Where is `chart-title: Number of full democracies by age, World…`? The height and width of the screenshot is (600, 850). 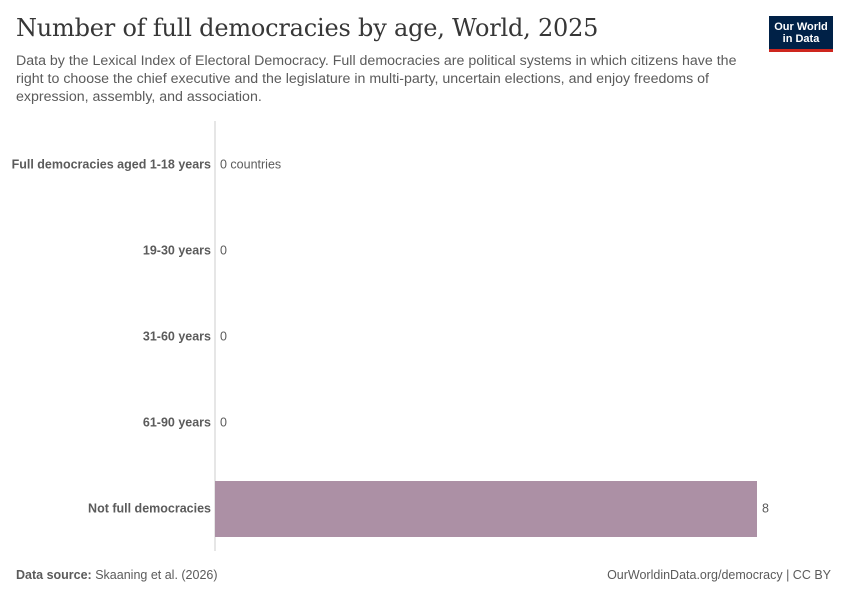 chart-title: Number of full democracies by age, World… is located at coordinates (307, 28).